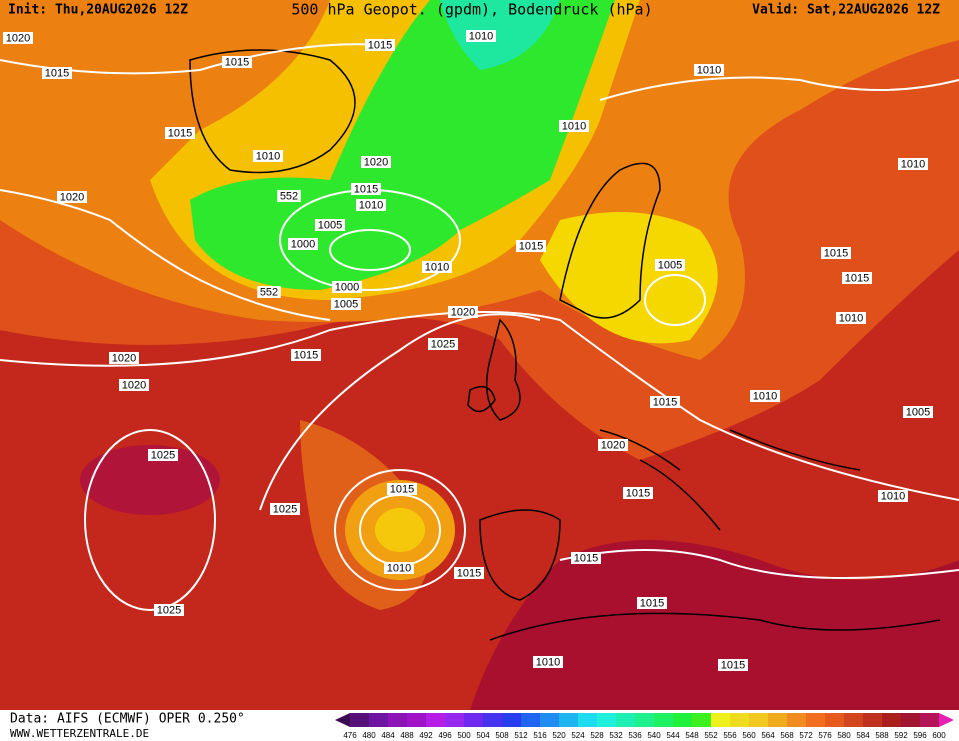  What do you see at coordinates (79, 733) in the screenshot?
I see `website: WWW.WETTERZENTRALE.DE` at bounding box center [79, 733].